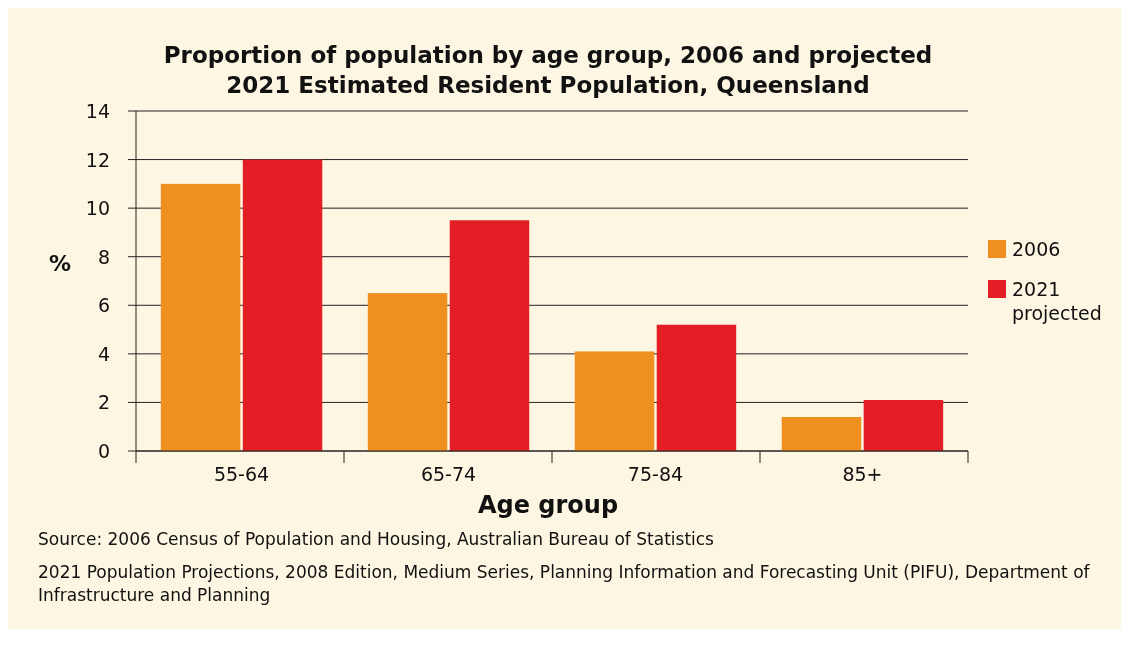 This screenshot has width=1129, height=645. Describe the element at coordinates (97, 159) in the screenshot. I see `y-tick-label: 12` at that location.